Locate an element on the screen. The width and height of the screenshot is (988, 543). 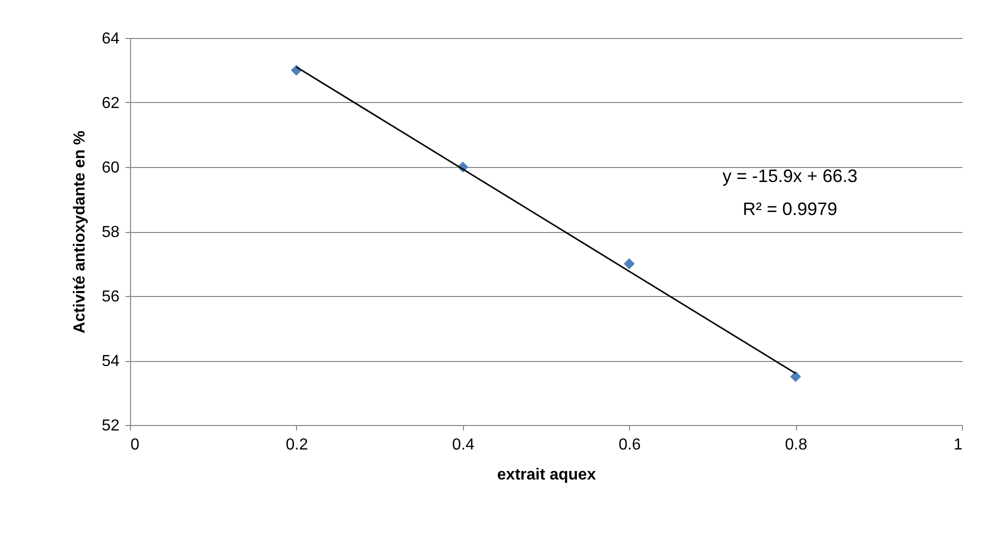
x-tick-label: 0.6 is located at coordinates (629, 445).